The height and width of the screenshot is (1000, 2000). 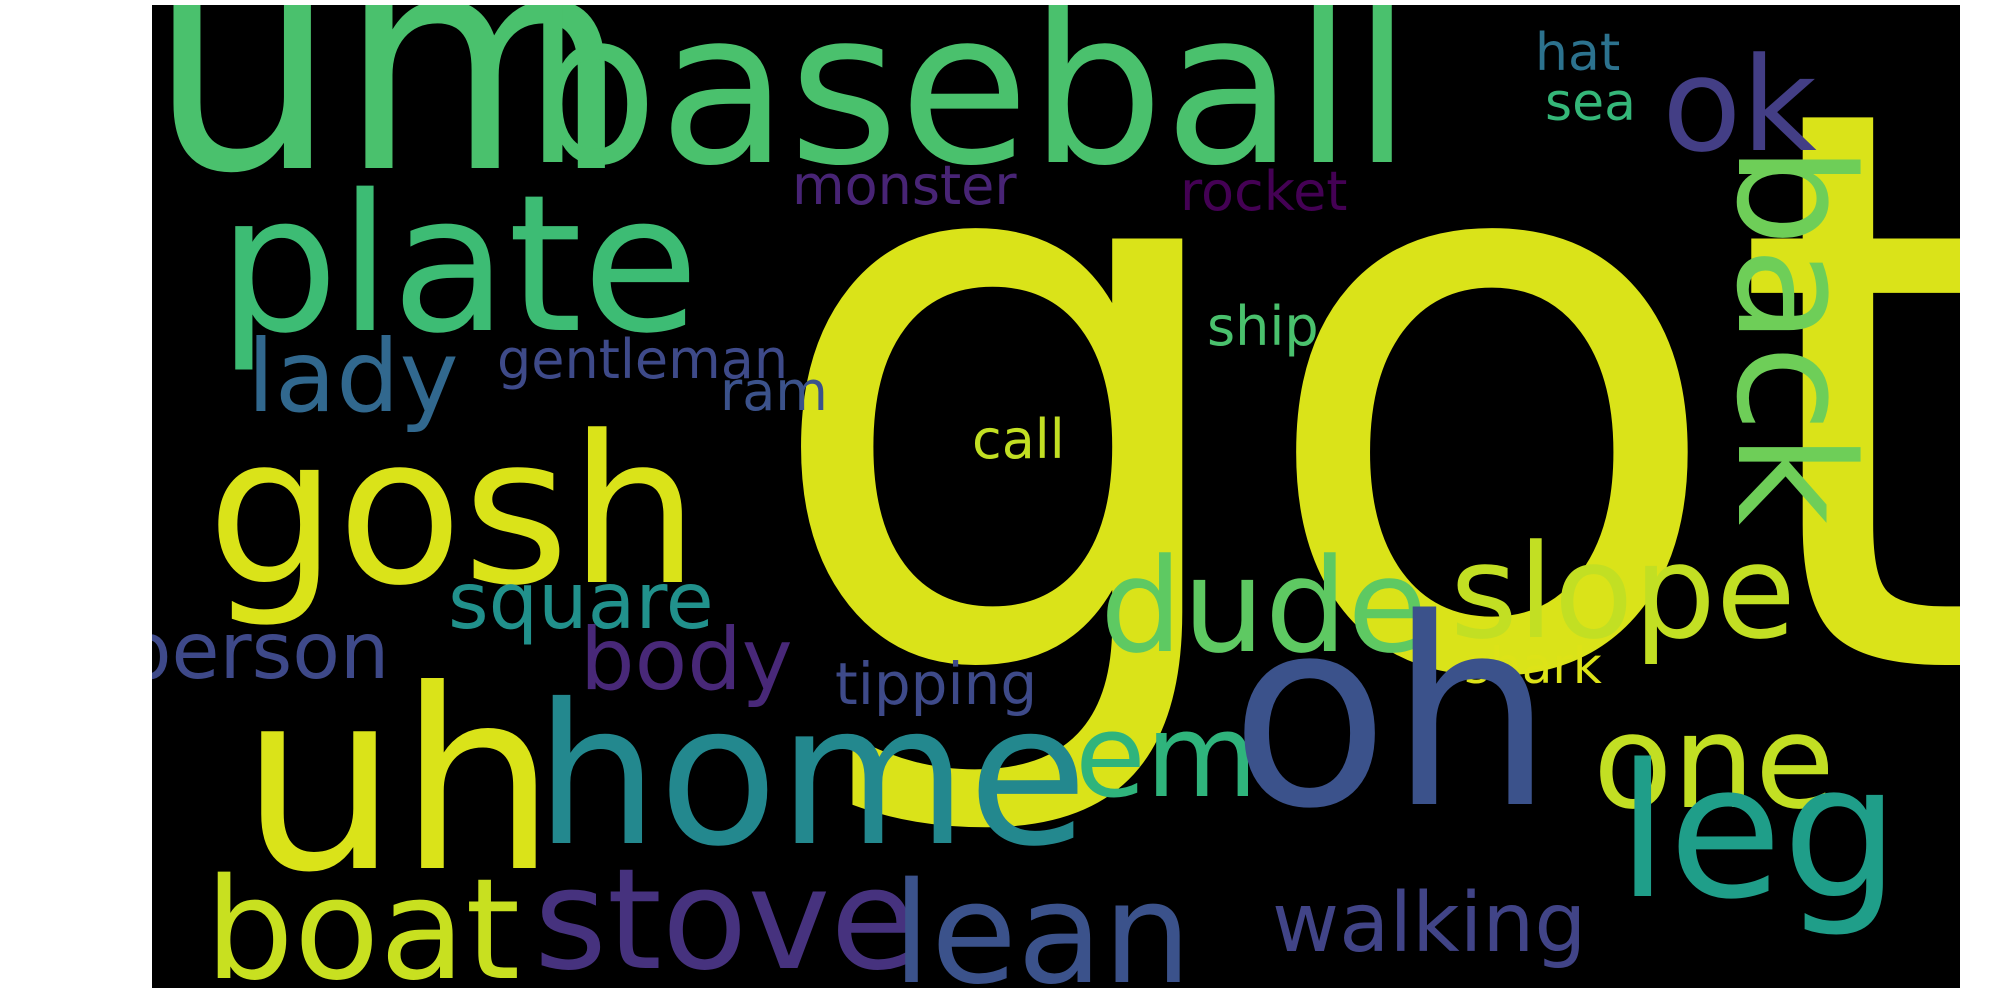 I want to click on word-gentleman: gentleman, so click(x=643, y=359).